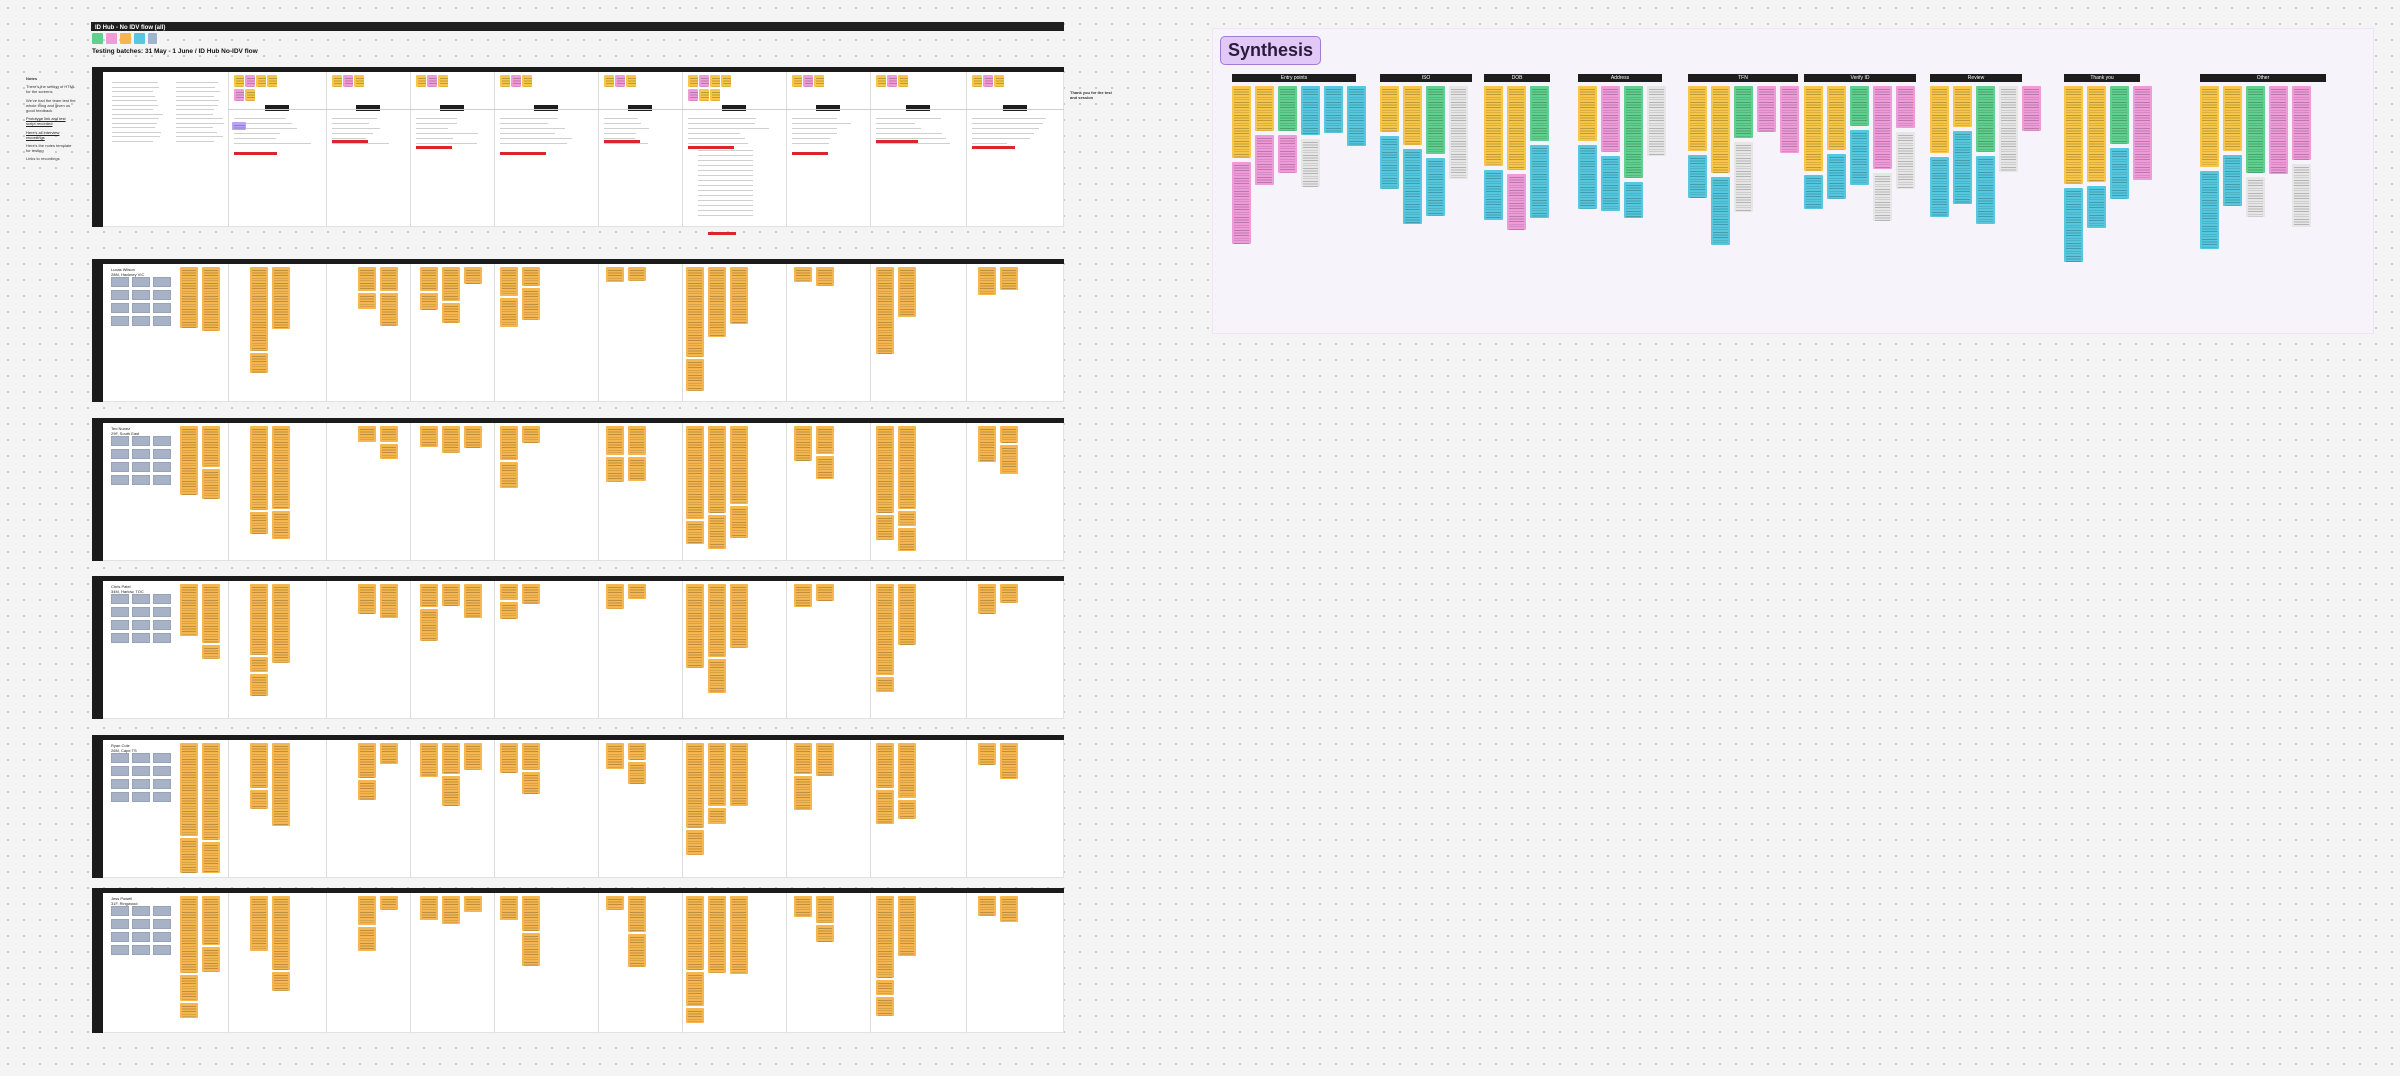 This screenshot has height=1076, width=2400. I want to click on synthesis-theme-header: Thank you, so click(2102, 78).